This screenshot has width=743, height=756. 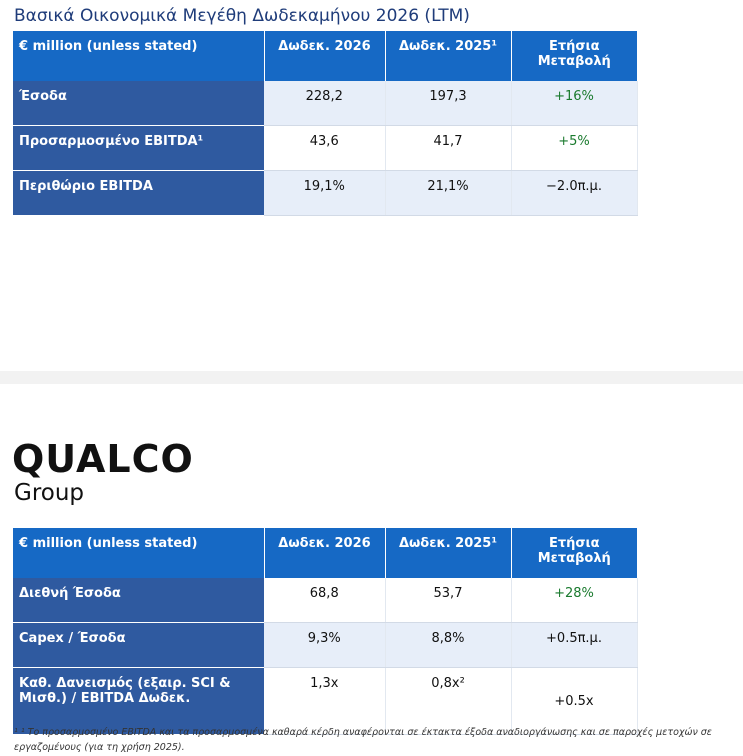 I want to click on value-change: +0.5x, so click(x=574, y=701).